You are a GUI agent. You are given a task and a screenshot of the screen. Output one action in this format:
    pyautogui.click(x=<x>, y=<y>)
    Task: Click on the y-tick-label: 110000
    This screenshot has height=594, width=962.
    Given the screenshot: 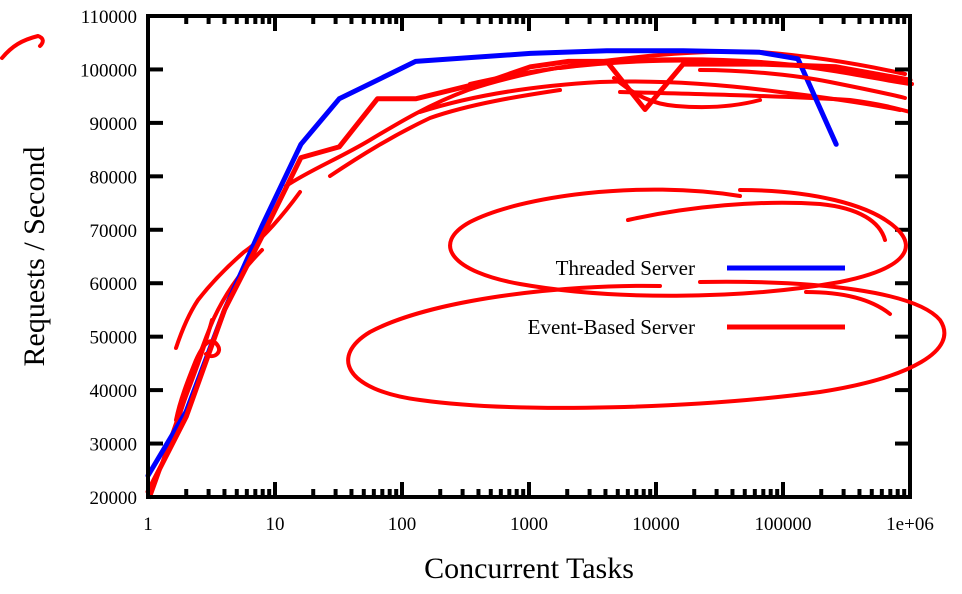 What is the action you would take?
    pyautogui.click(x=109, y=17)
    